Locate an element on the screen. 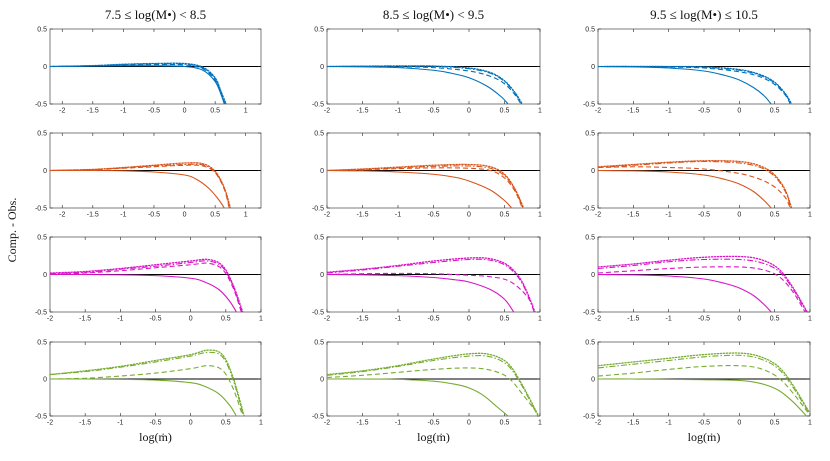 The width and height of the screenshot is (830, 461). column-title-2: 8.5 ≤ log(M•) < 9.5 is located at coordinates (433, 14).